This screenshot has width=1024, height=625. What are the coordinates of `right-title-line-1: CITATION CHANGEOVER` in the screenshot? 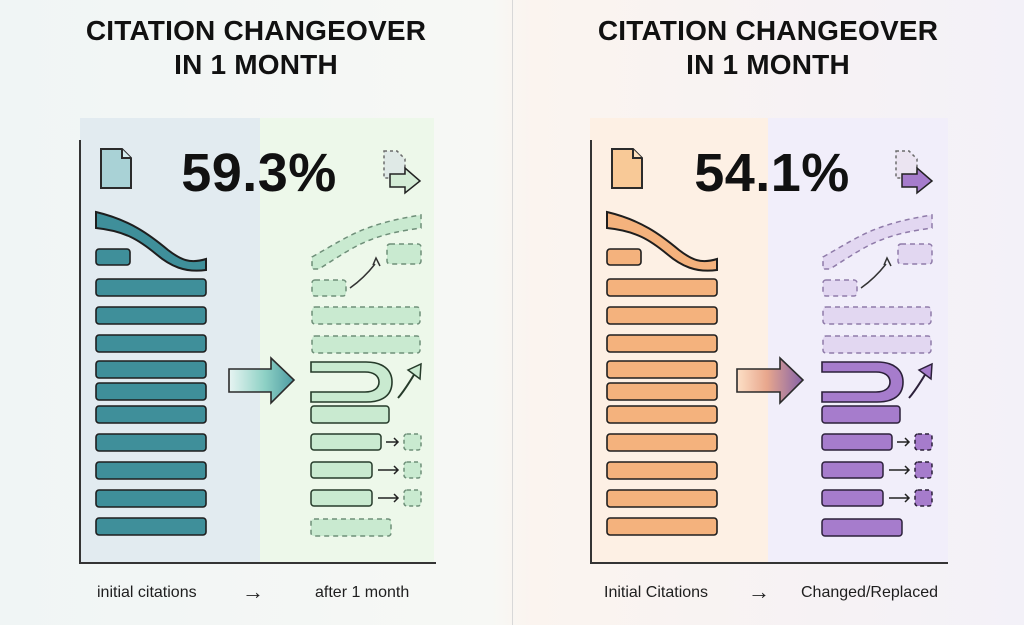 It's located at (768, 30).